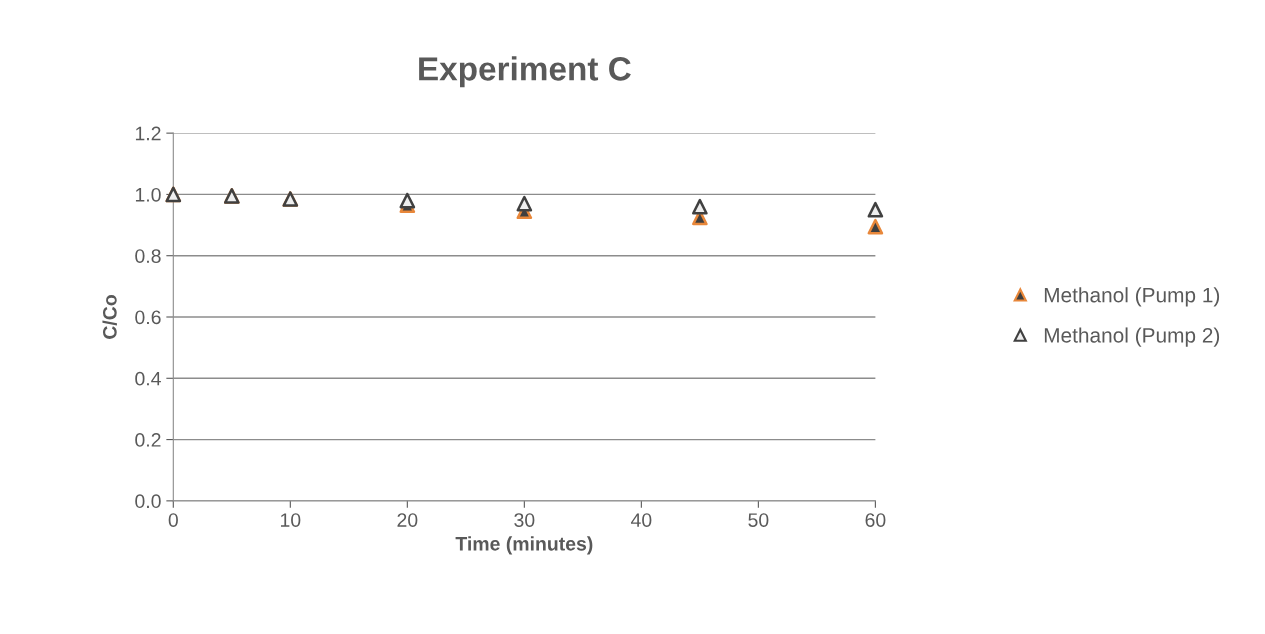 The height and width of the screenshot is (634, 1265). What do you see at coordinates (758, 520) in the screenshot?
I see `x-tick-label: 50` at bounding box center [758, 520].